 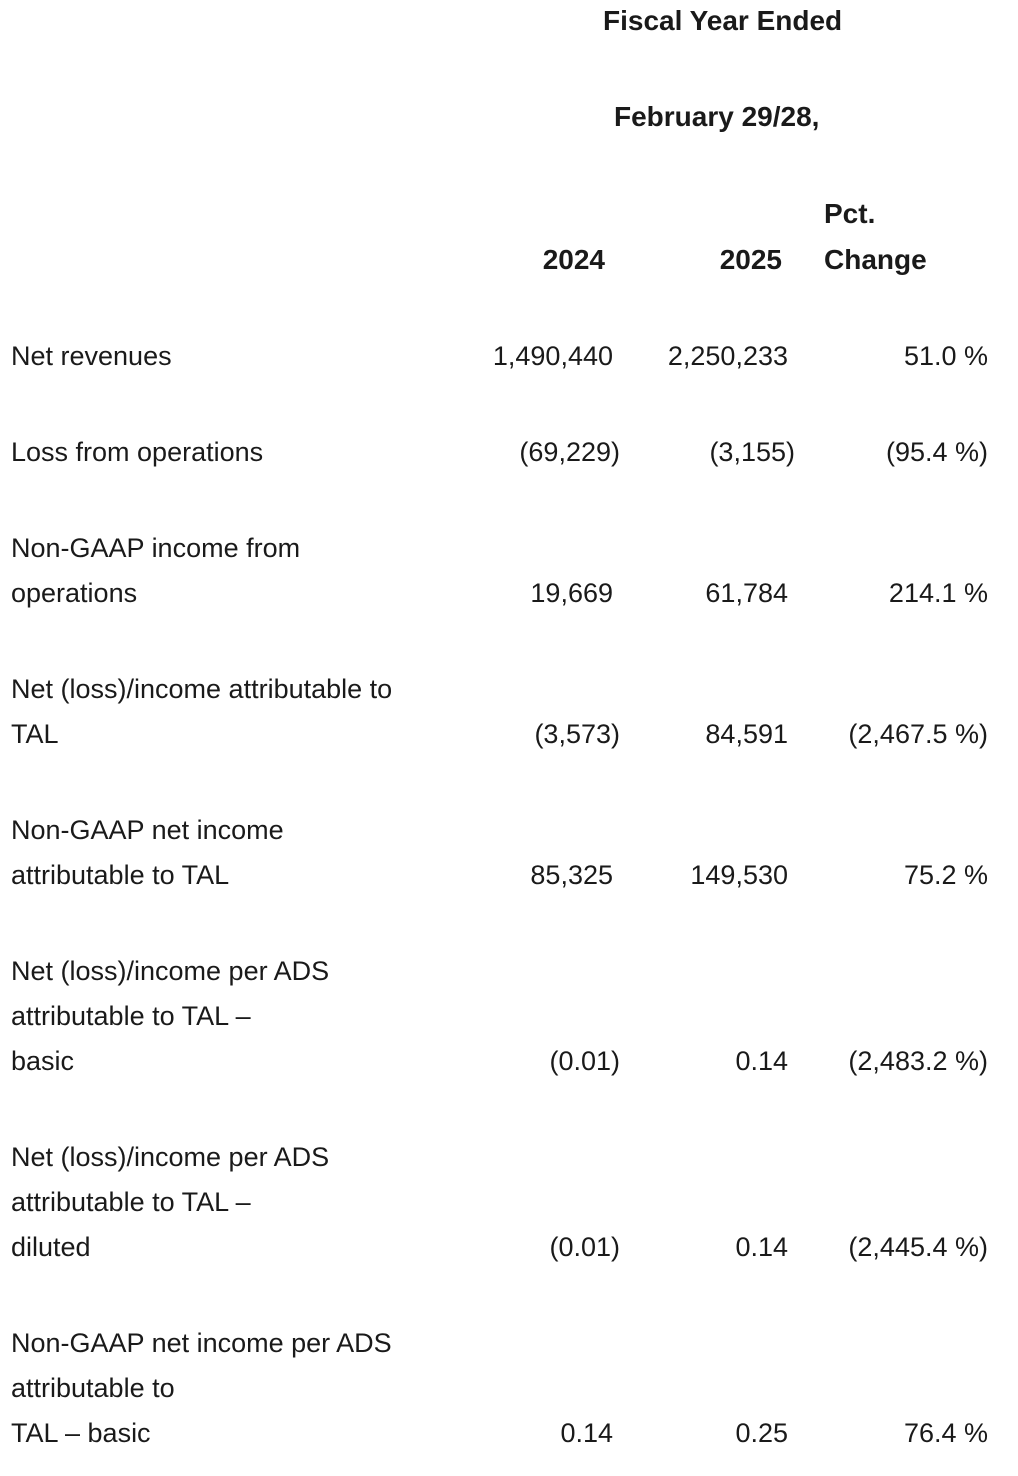 What do you see at coordinates (936, 452) in the screenshot?
I see `value-pct-change: (95.4 %)` at bounding box center [936, 452].